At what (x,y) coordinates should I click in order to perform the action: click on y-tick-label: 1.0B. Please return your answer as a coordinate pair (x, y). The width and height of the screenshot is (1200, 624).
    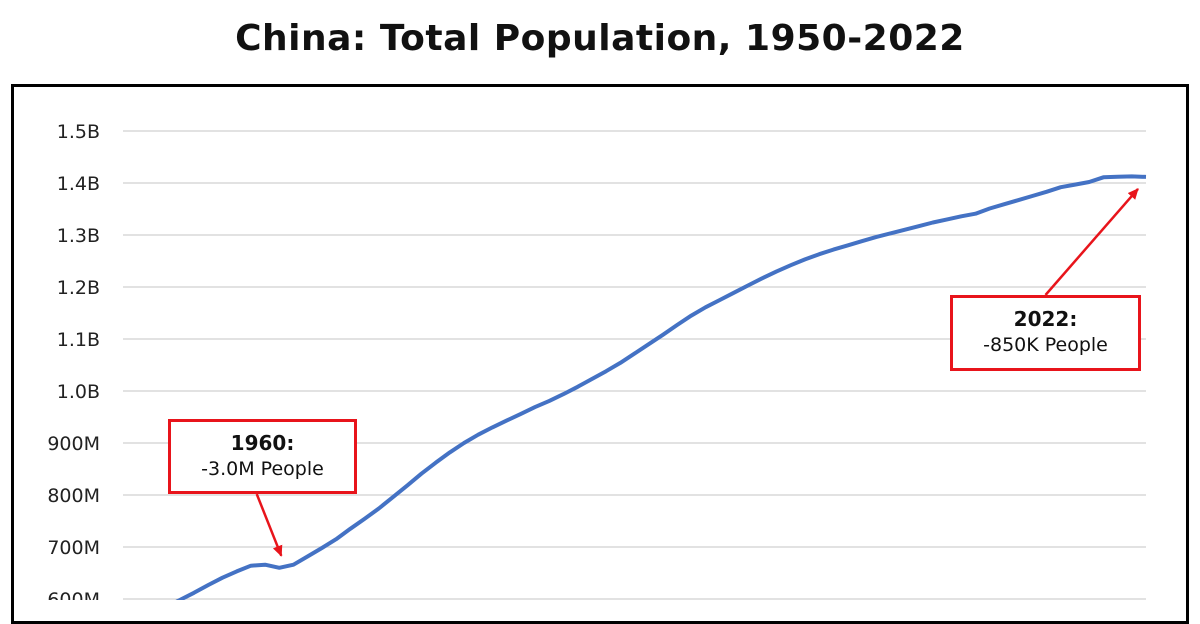
    Looking at the image, I should click on (78, 392).